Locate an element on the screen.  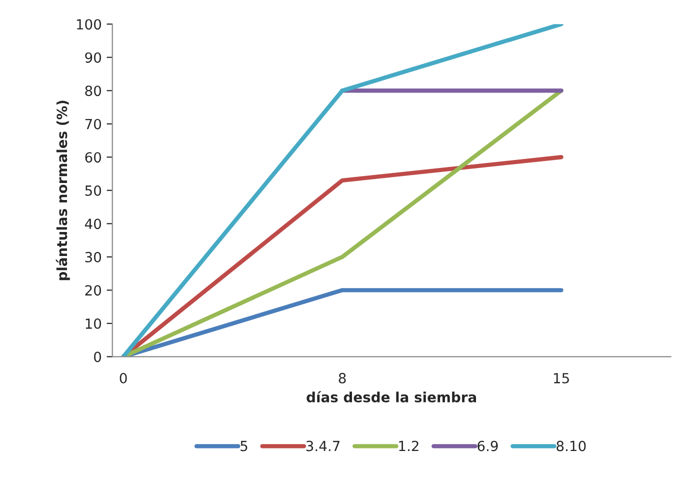
legend-label: 5 is located at coordinates (244, 446).